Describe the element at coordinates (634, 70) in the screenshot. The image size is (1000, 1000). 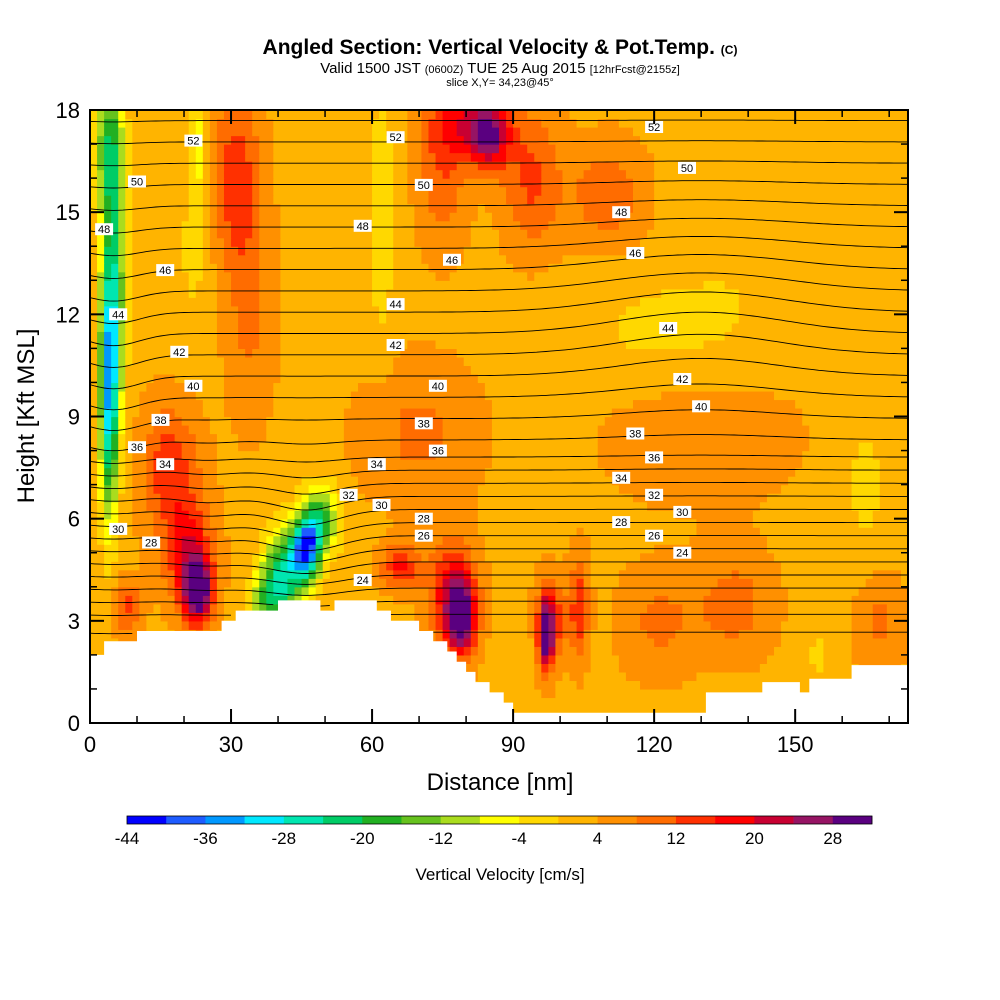
I see `forecast-info: [12hrFcst@2155z]` at that location.